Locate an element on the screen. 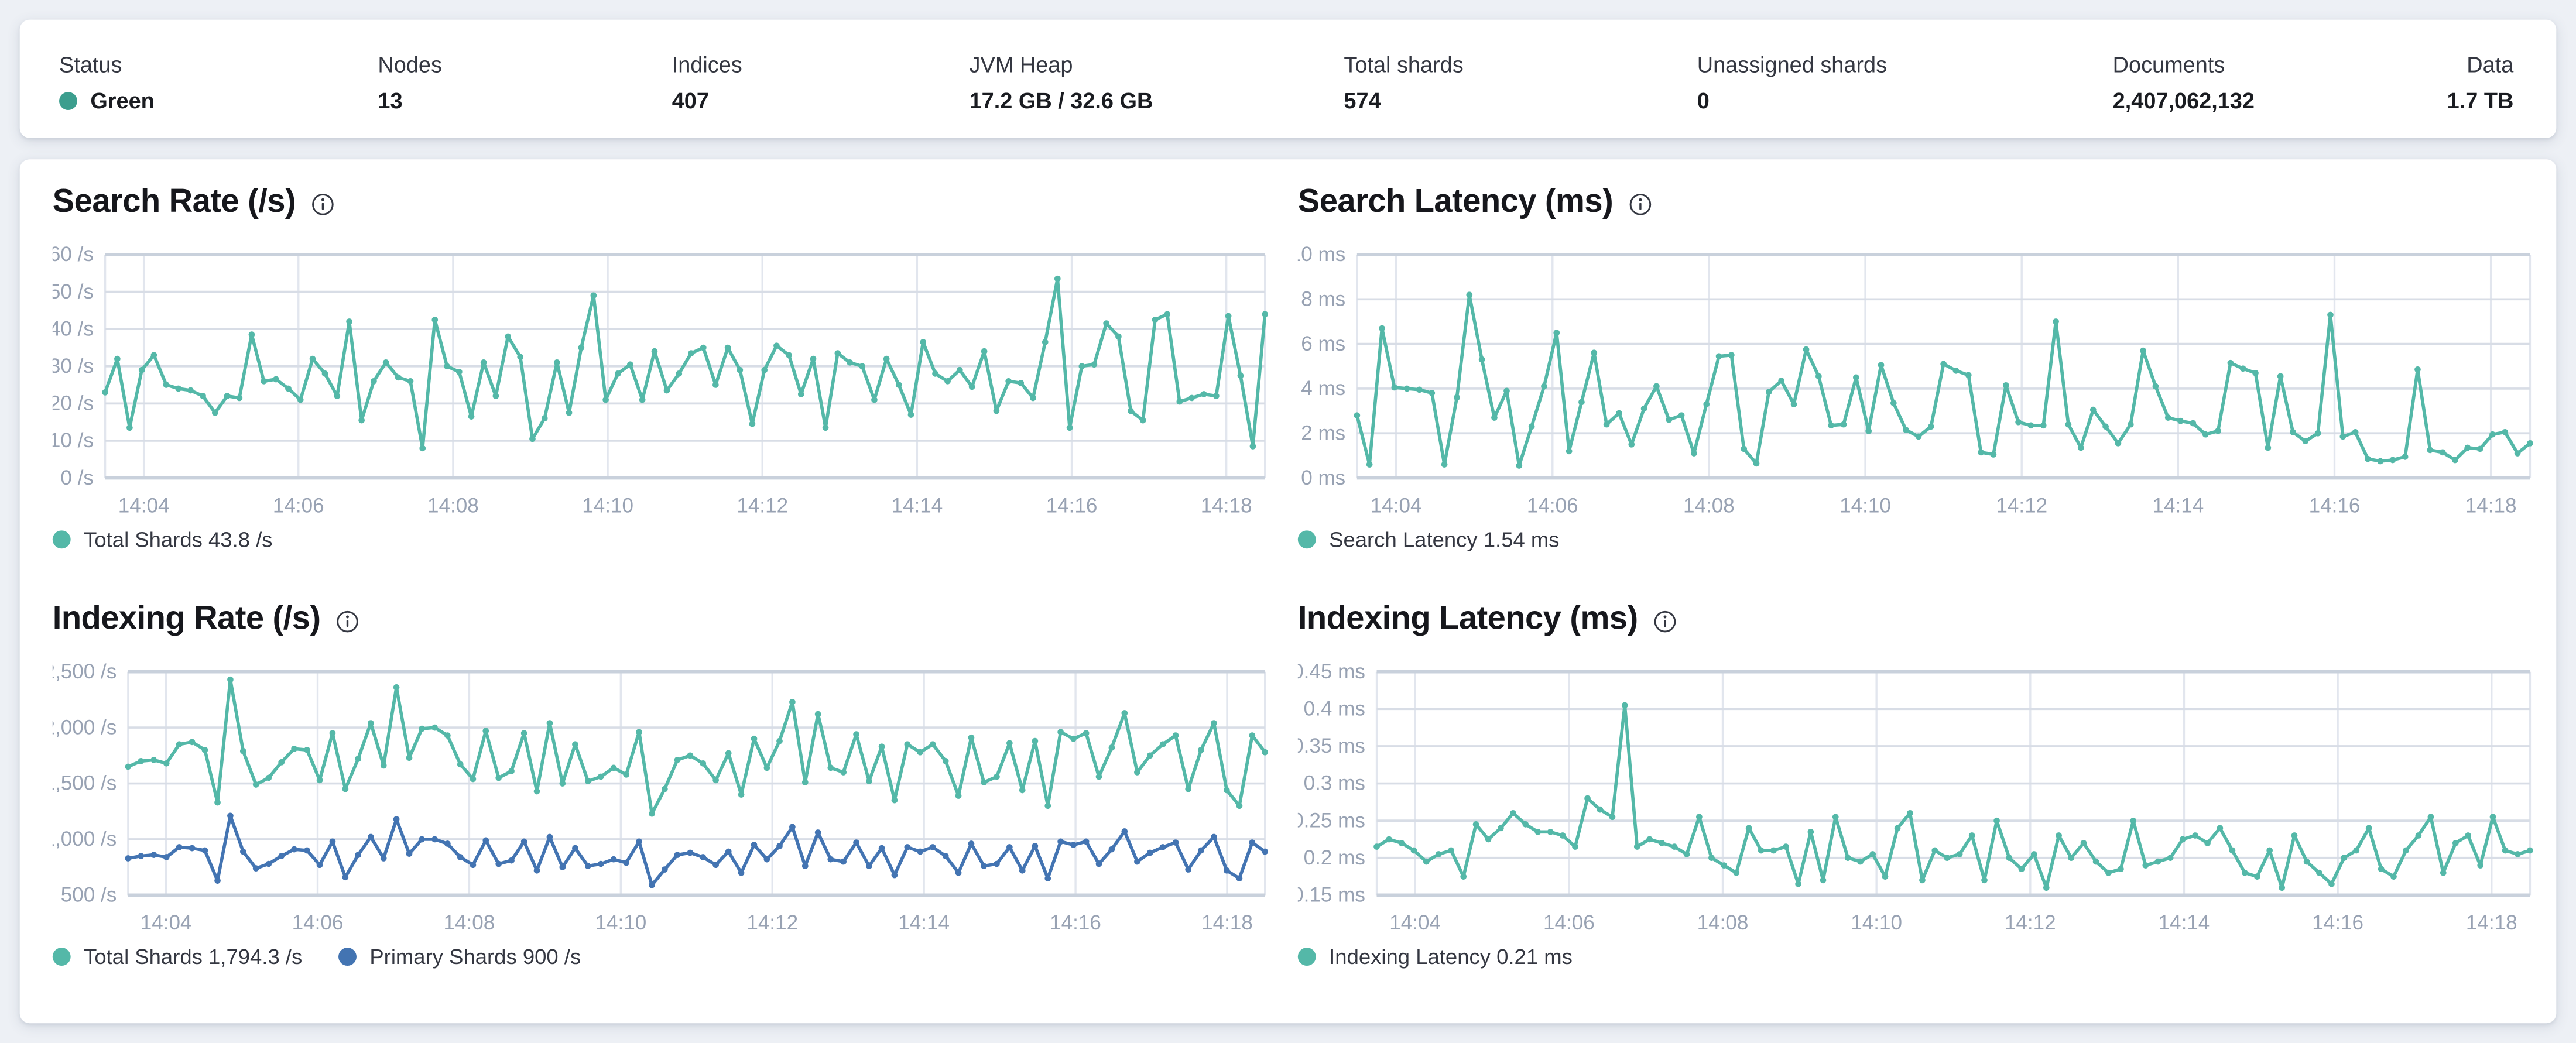 This screenshot has height=1043, width=2576. svg-text: 8 ms is located at coordinates (1323, 298).